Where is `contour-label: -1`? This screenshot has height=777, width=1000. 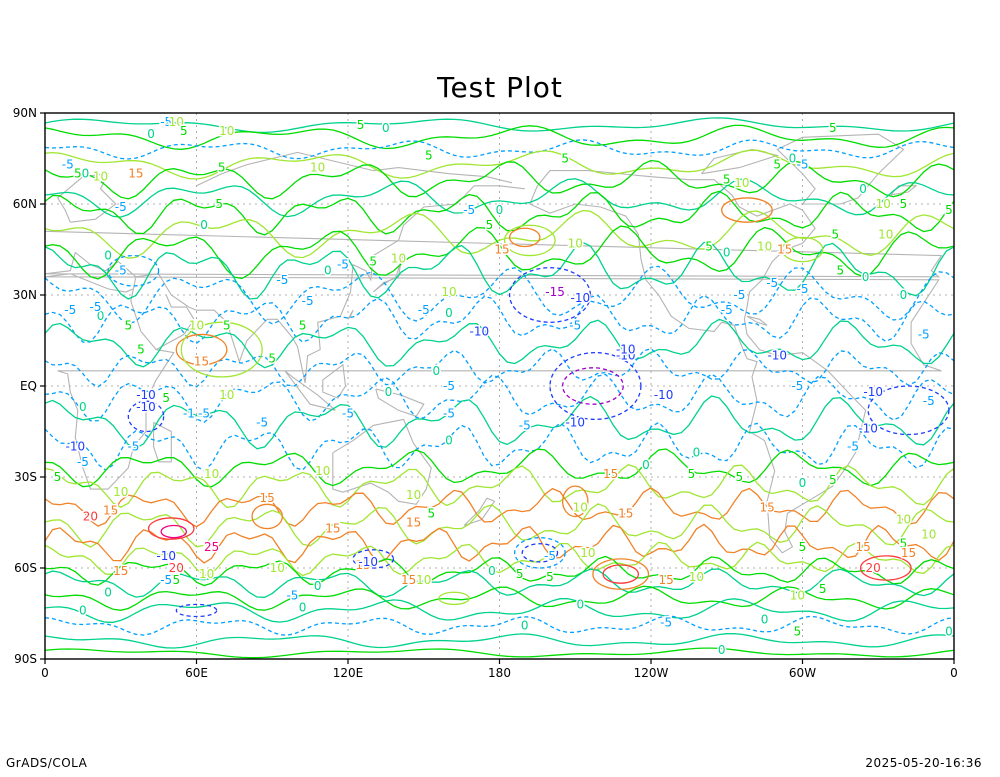
contour-label: -1 is located at coordinates (189, 413).